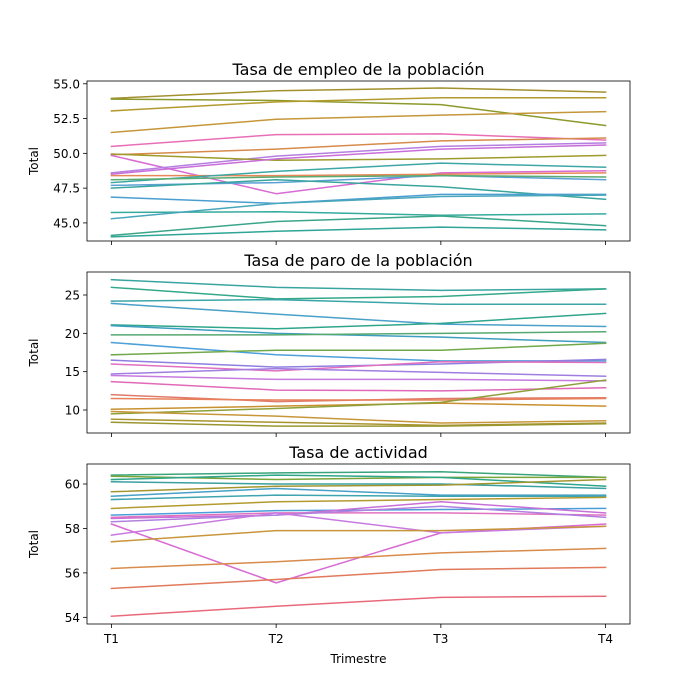 This screenshot has width=700, height=700. What do you see at coordinates (440, 639) in the screenshot?
I see `x-tick-label: T3` at bounding box center [440, 639].